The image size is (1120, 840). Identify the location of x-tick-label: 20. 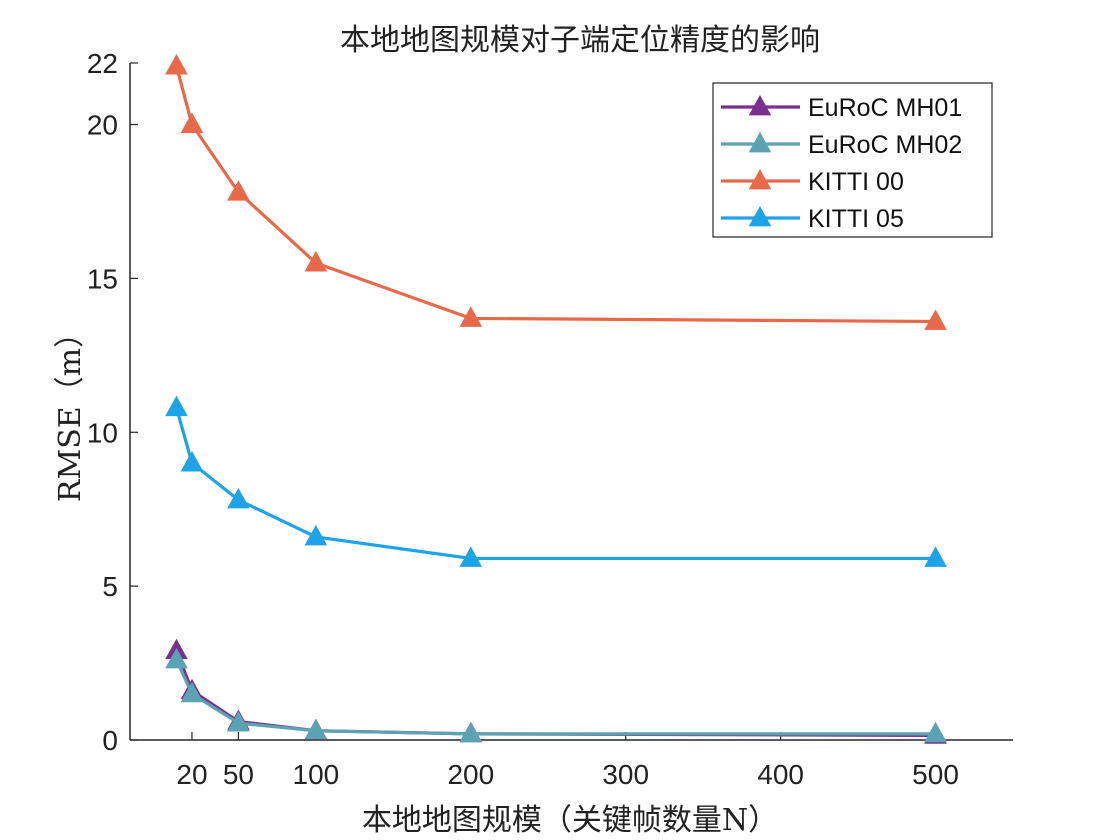
(191, 774).